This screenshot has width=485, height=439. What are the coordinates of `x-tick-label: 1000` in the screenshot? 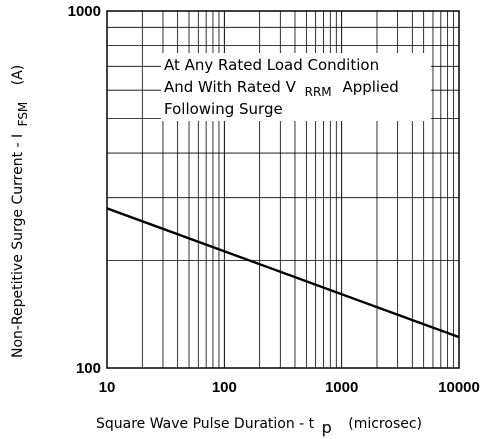 It's located at (341, 387).